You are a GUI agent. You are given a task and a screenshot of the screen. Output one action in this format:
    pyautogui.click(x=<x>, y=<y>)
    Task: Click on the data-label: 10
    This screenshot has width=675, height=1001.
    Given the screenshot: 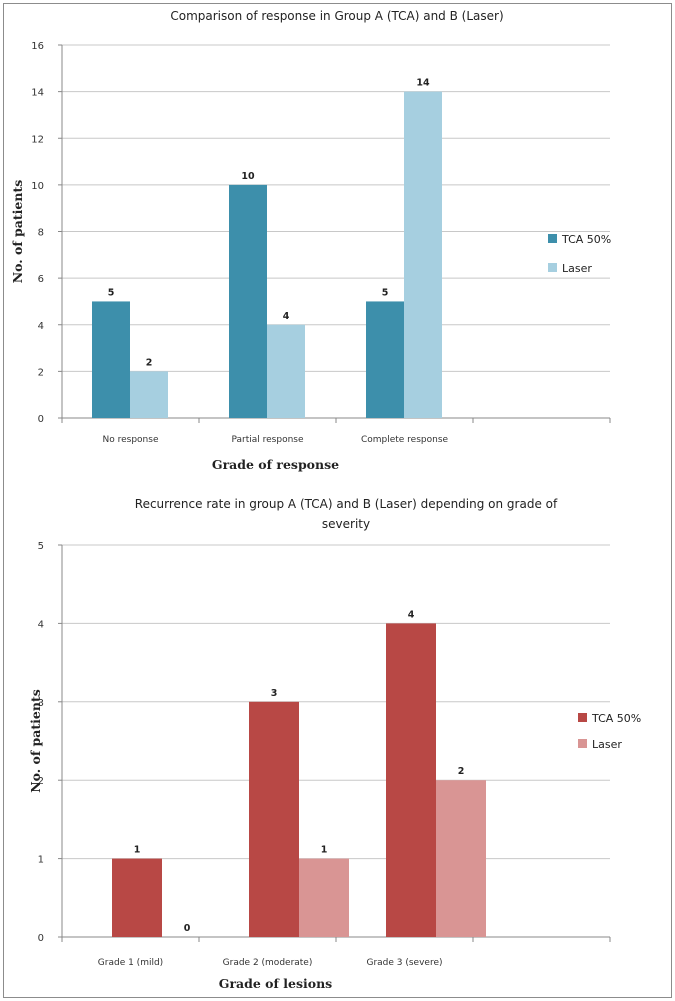 What is the action you would take?
    pyautogui.click(x=248, y=176)
    